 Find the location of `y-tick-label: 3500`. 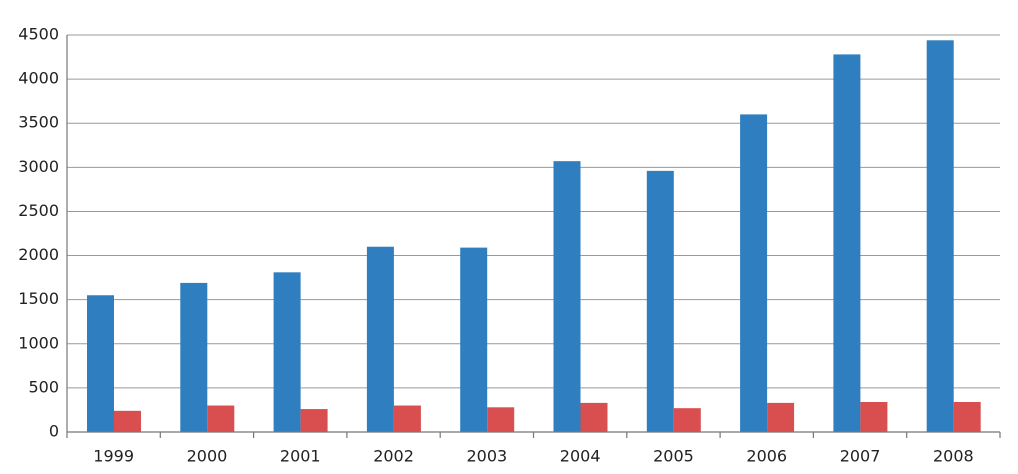

y-tick-label: 3500 is located at coordinates (38, 122).